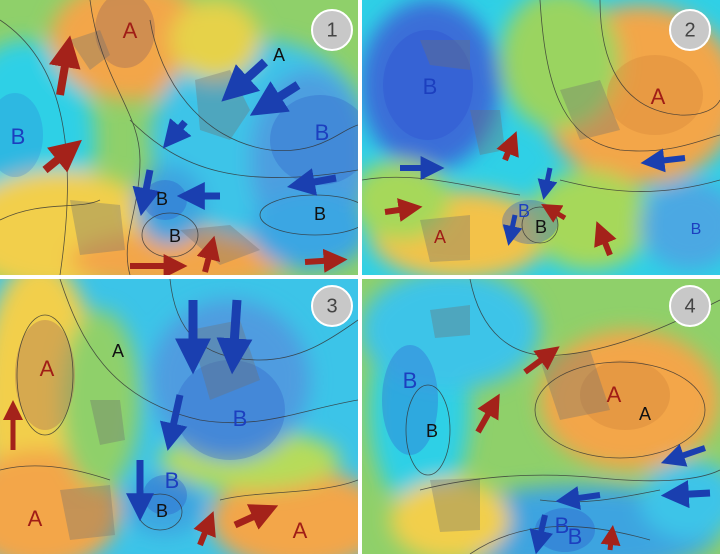 This screenshot has width=720, height=554. Describe the element at coordinates (360, 277) in the screenshot. I see `panel-divider-horizontal` at that location.